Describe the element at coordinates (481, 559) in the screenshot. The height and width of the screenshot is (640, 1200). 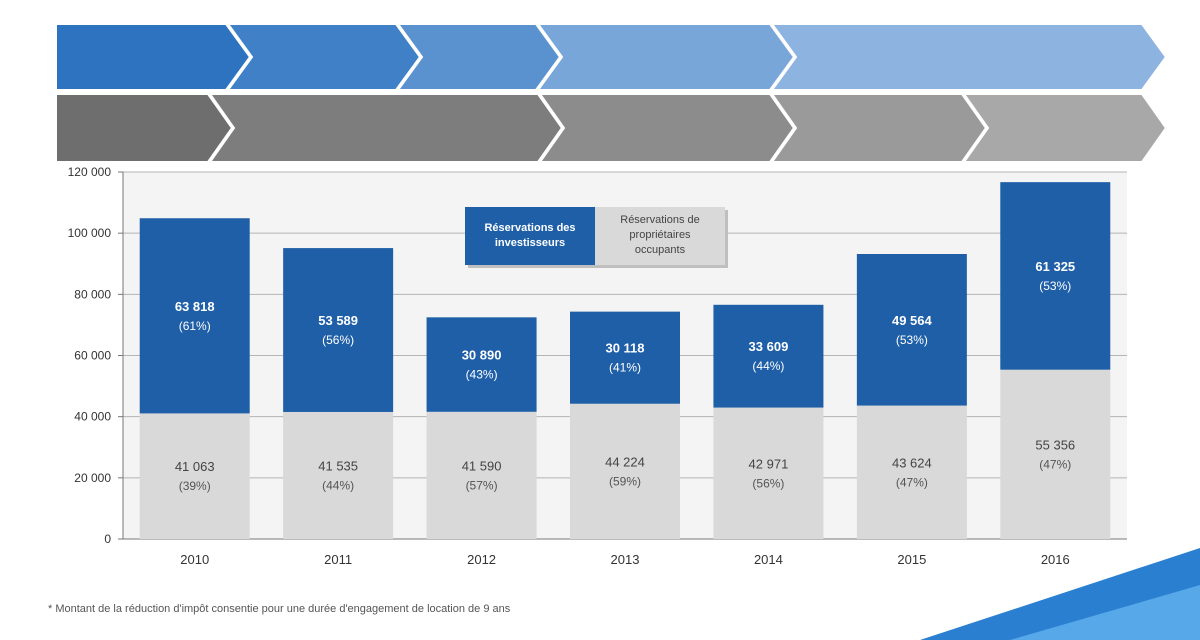
I see `x-tick-label: 2012` at that location.